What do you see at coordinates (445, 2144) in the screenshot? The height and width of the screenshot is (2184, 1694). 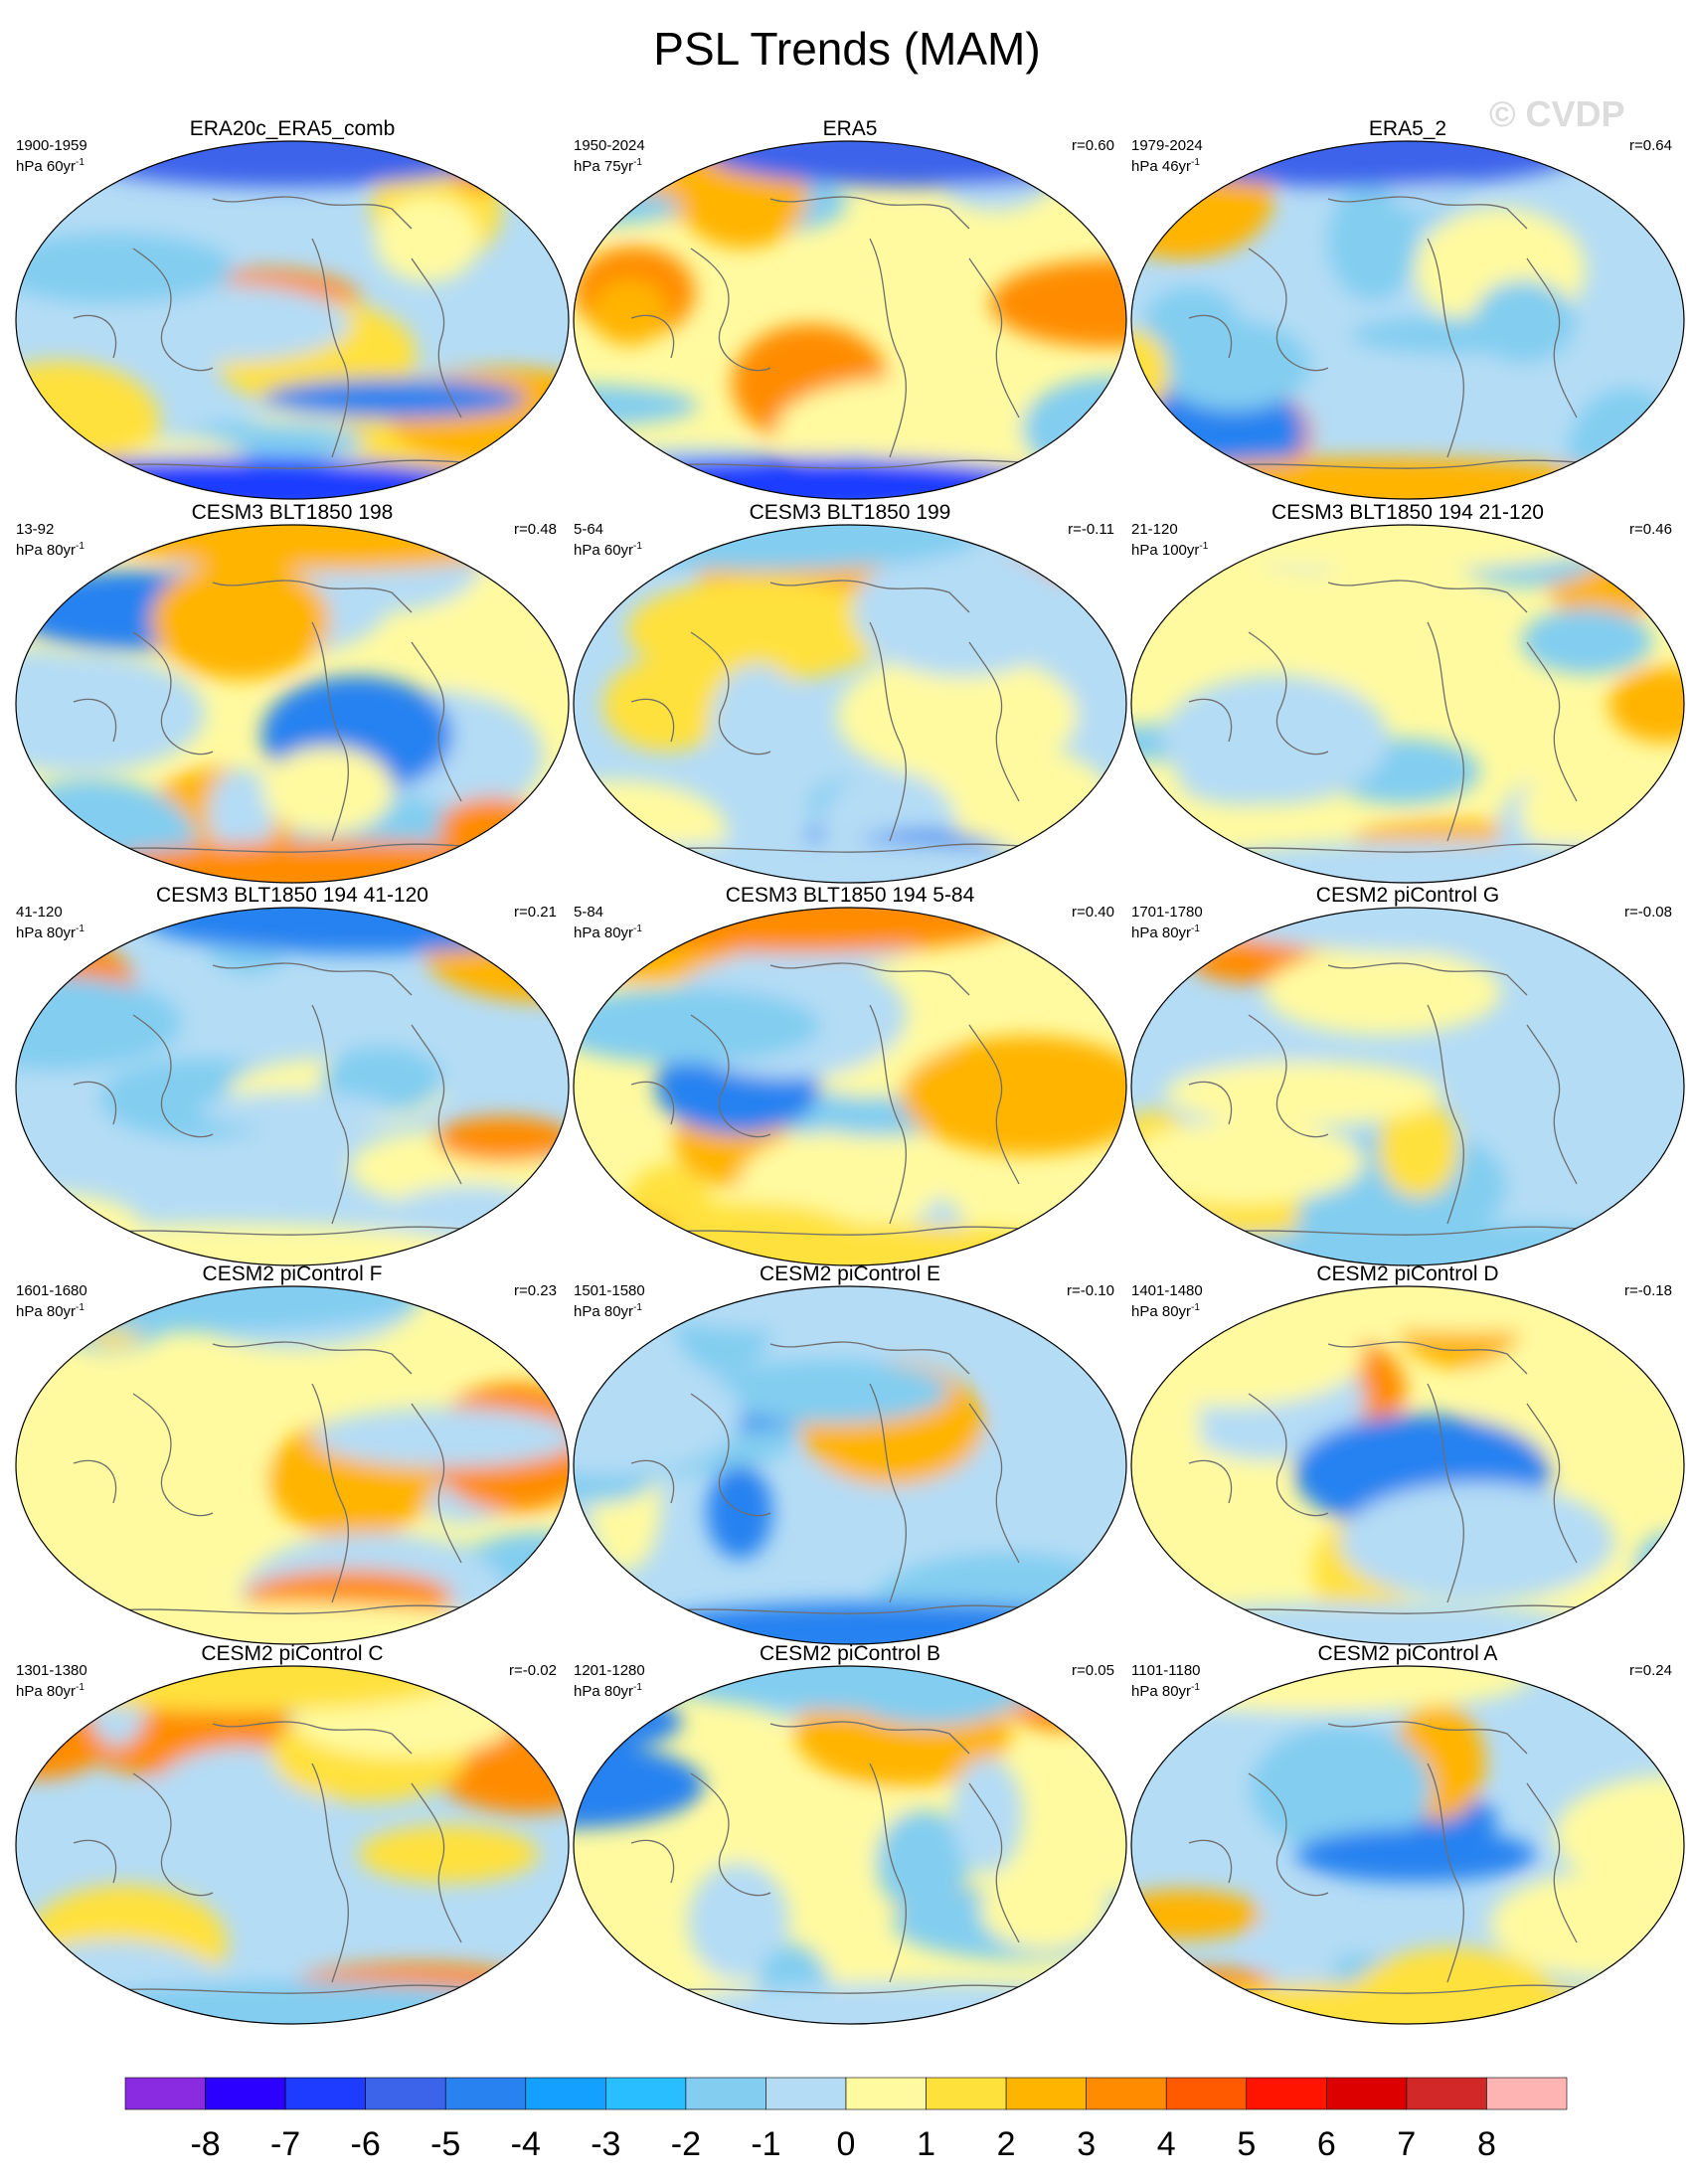 I see `colorbar-label: -5` at bounding box center [445, 2144].